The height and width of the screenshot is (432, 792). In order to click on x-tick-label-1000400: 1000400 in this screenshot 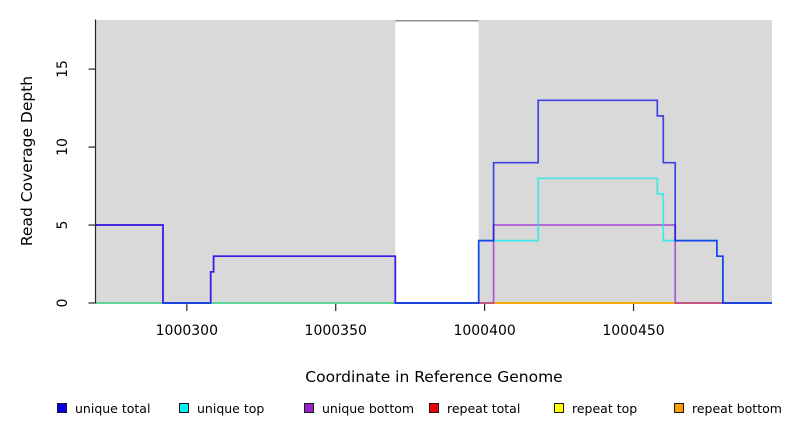, I will do `click(484, 331)`.